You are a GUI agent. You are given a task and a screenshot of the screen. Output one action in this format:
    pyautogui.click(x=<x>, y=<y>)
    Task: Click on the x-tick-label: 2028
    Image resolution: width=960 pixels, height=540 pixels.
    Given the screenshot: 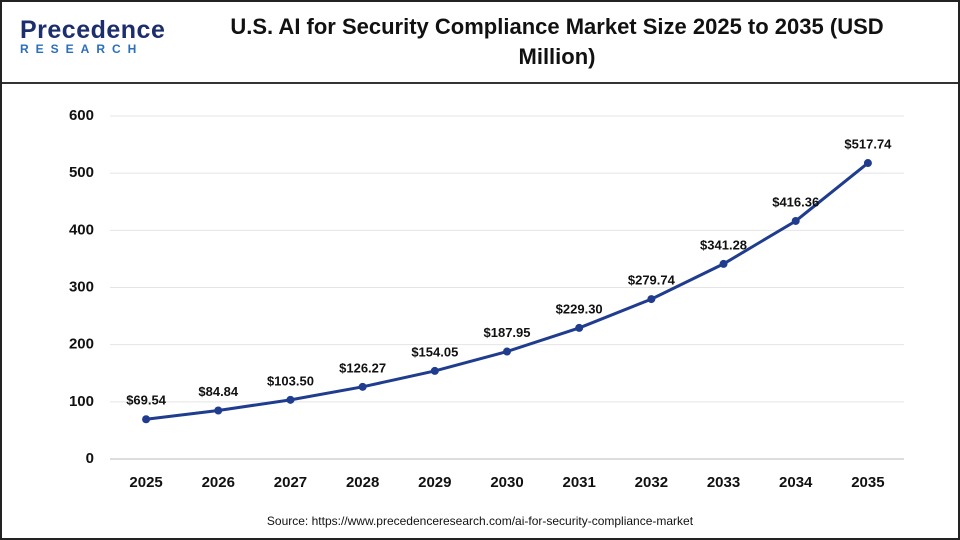 What is the action you would take?
    pyautogui.click(x=362, y=482)
    